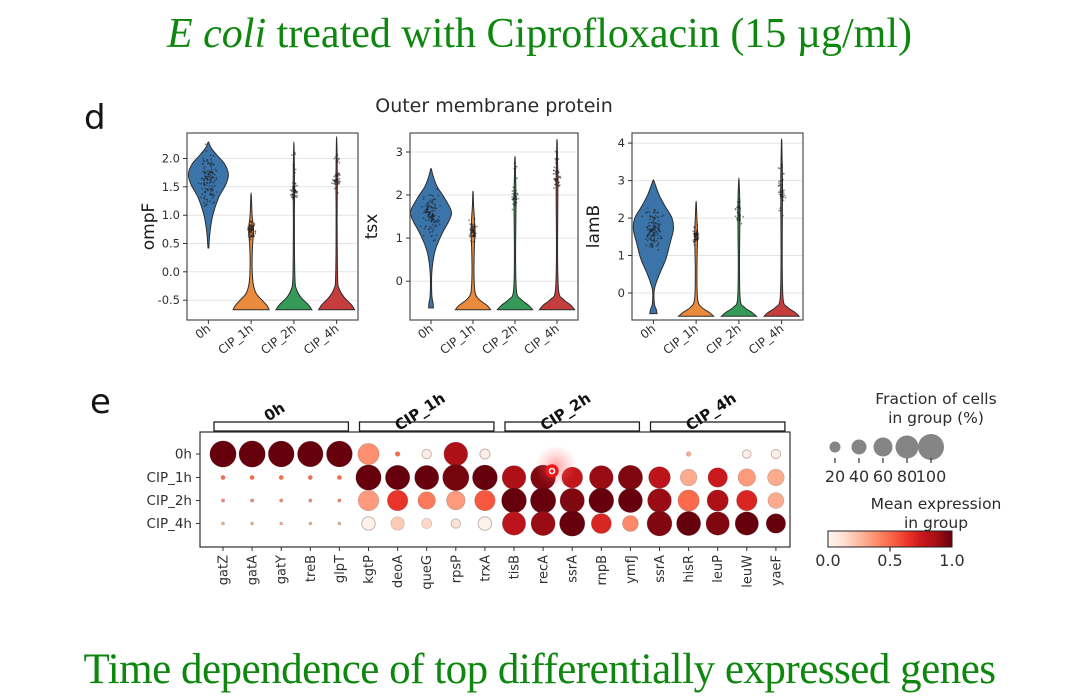  What do you see at coordinates (594, 226) in the screenshot?
I see `y-axis-label: lamB` at bounding box center [594, 226].